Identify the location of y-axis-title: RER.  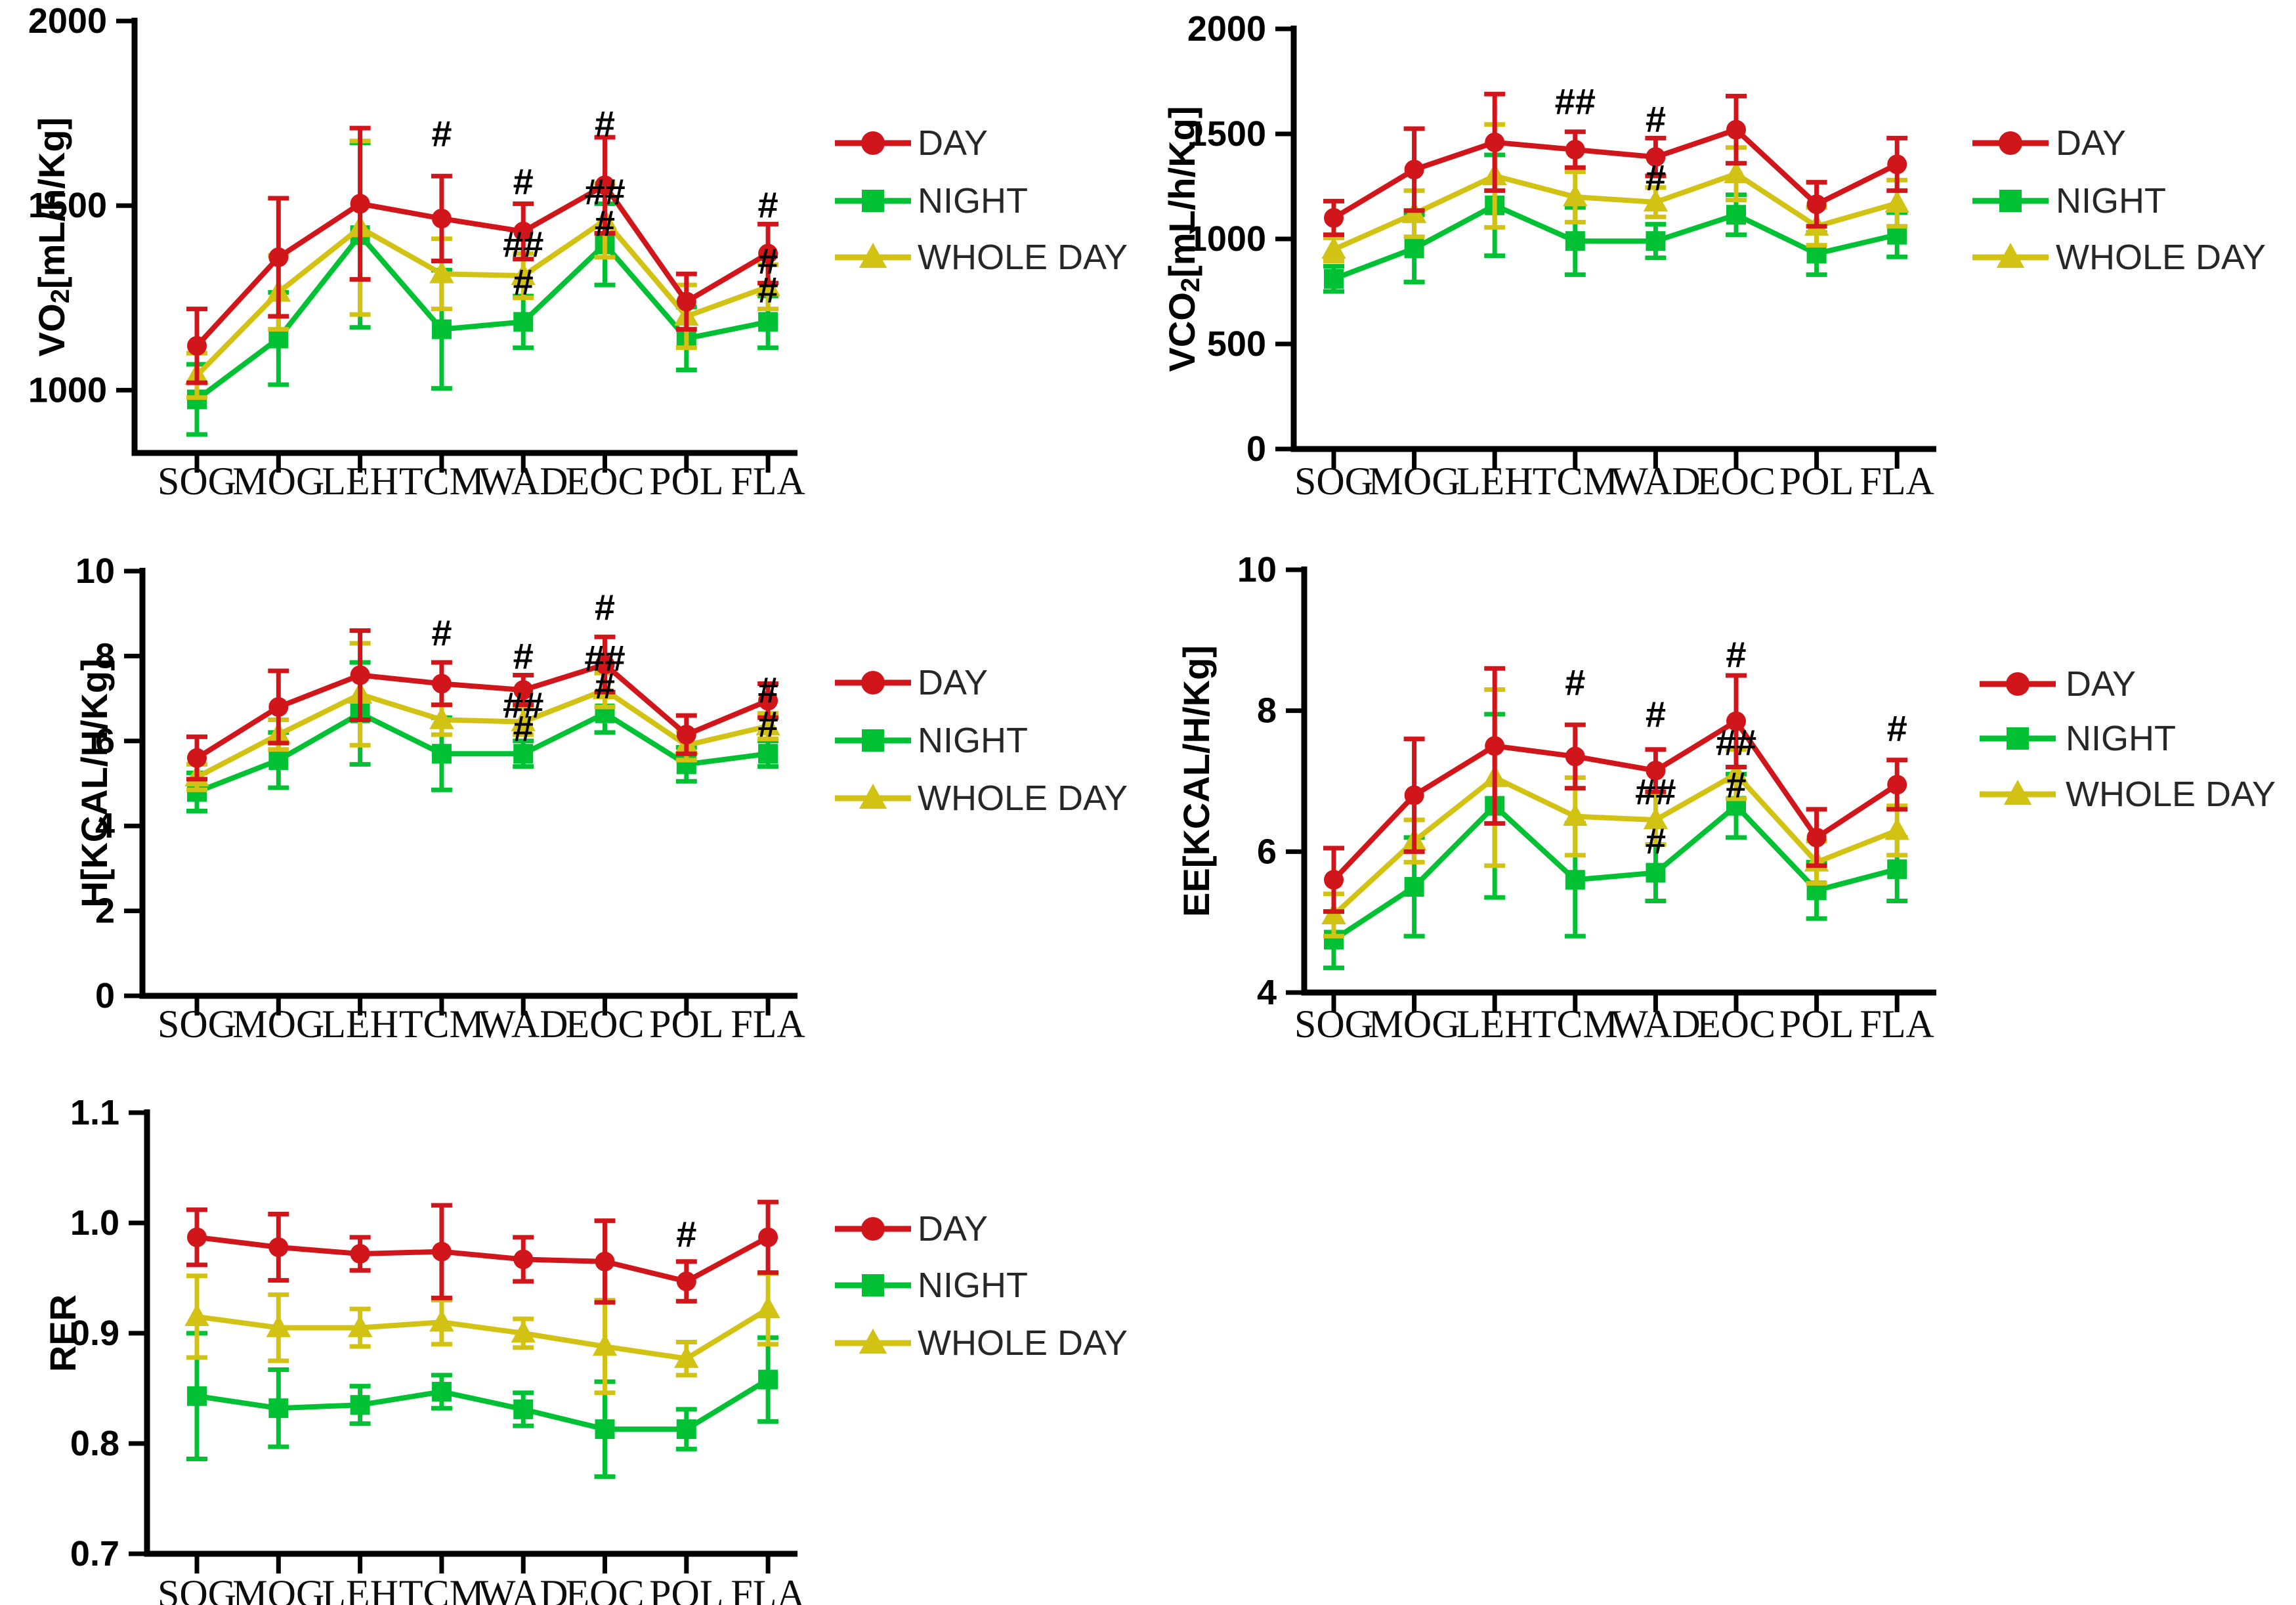
(62, 1333).